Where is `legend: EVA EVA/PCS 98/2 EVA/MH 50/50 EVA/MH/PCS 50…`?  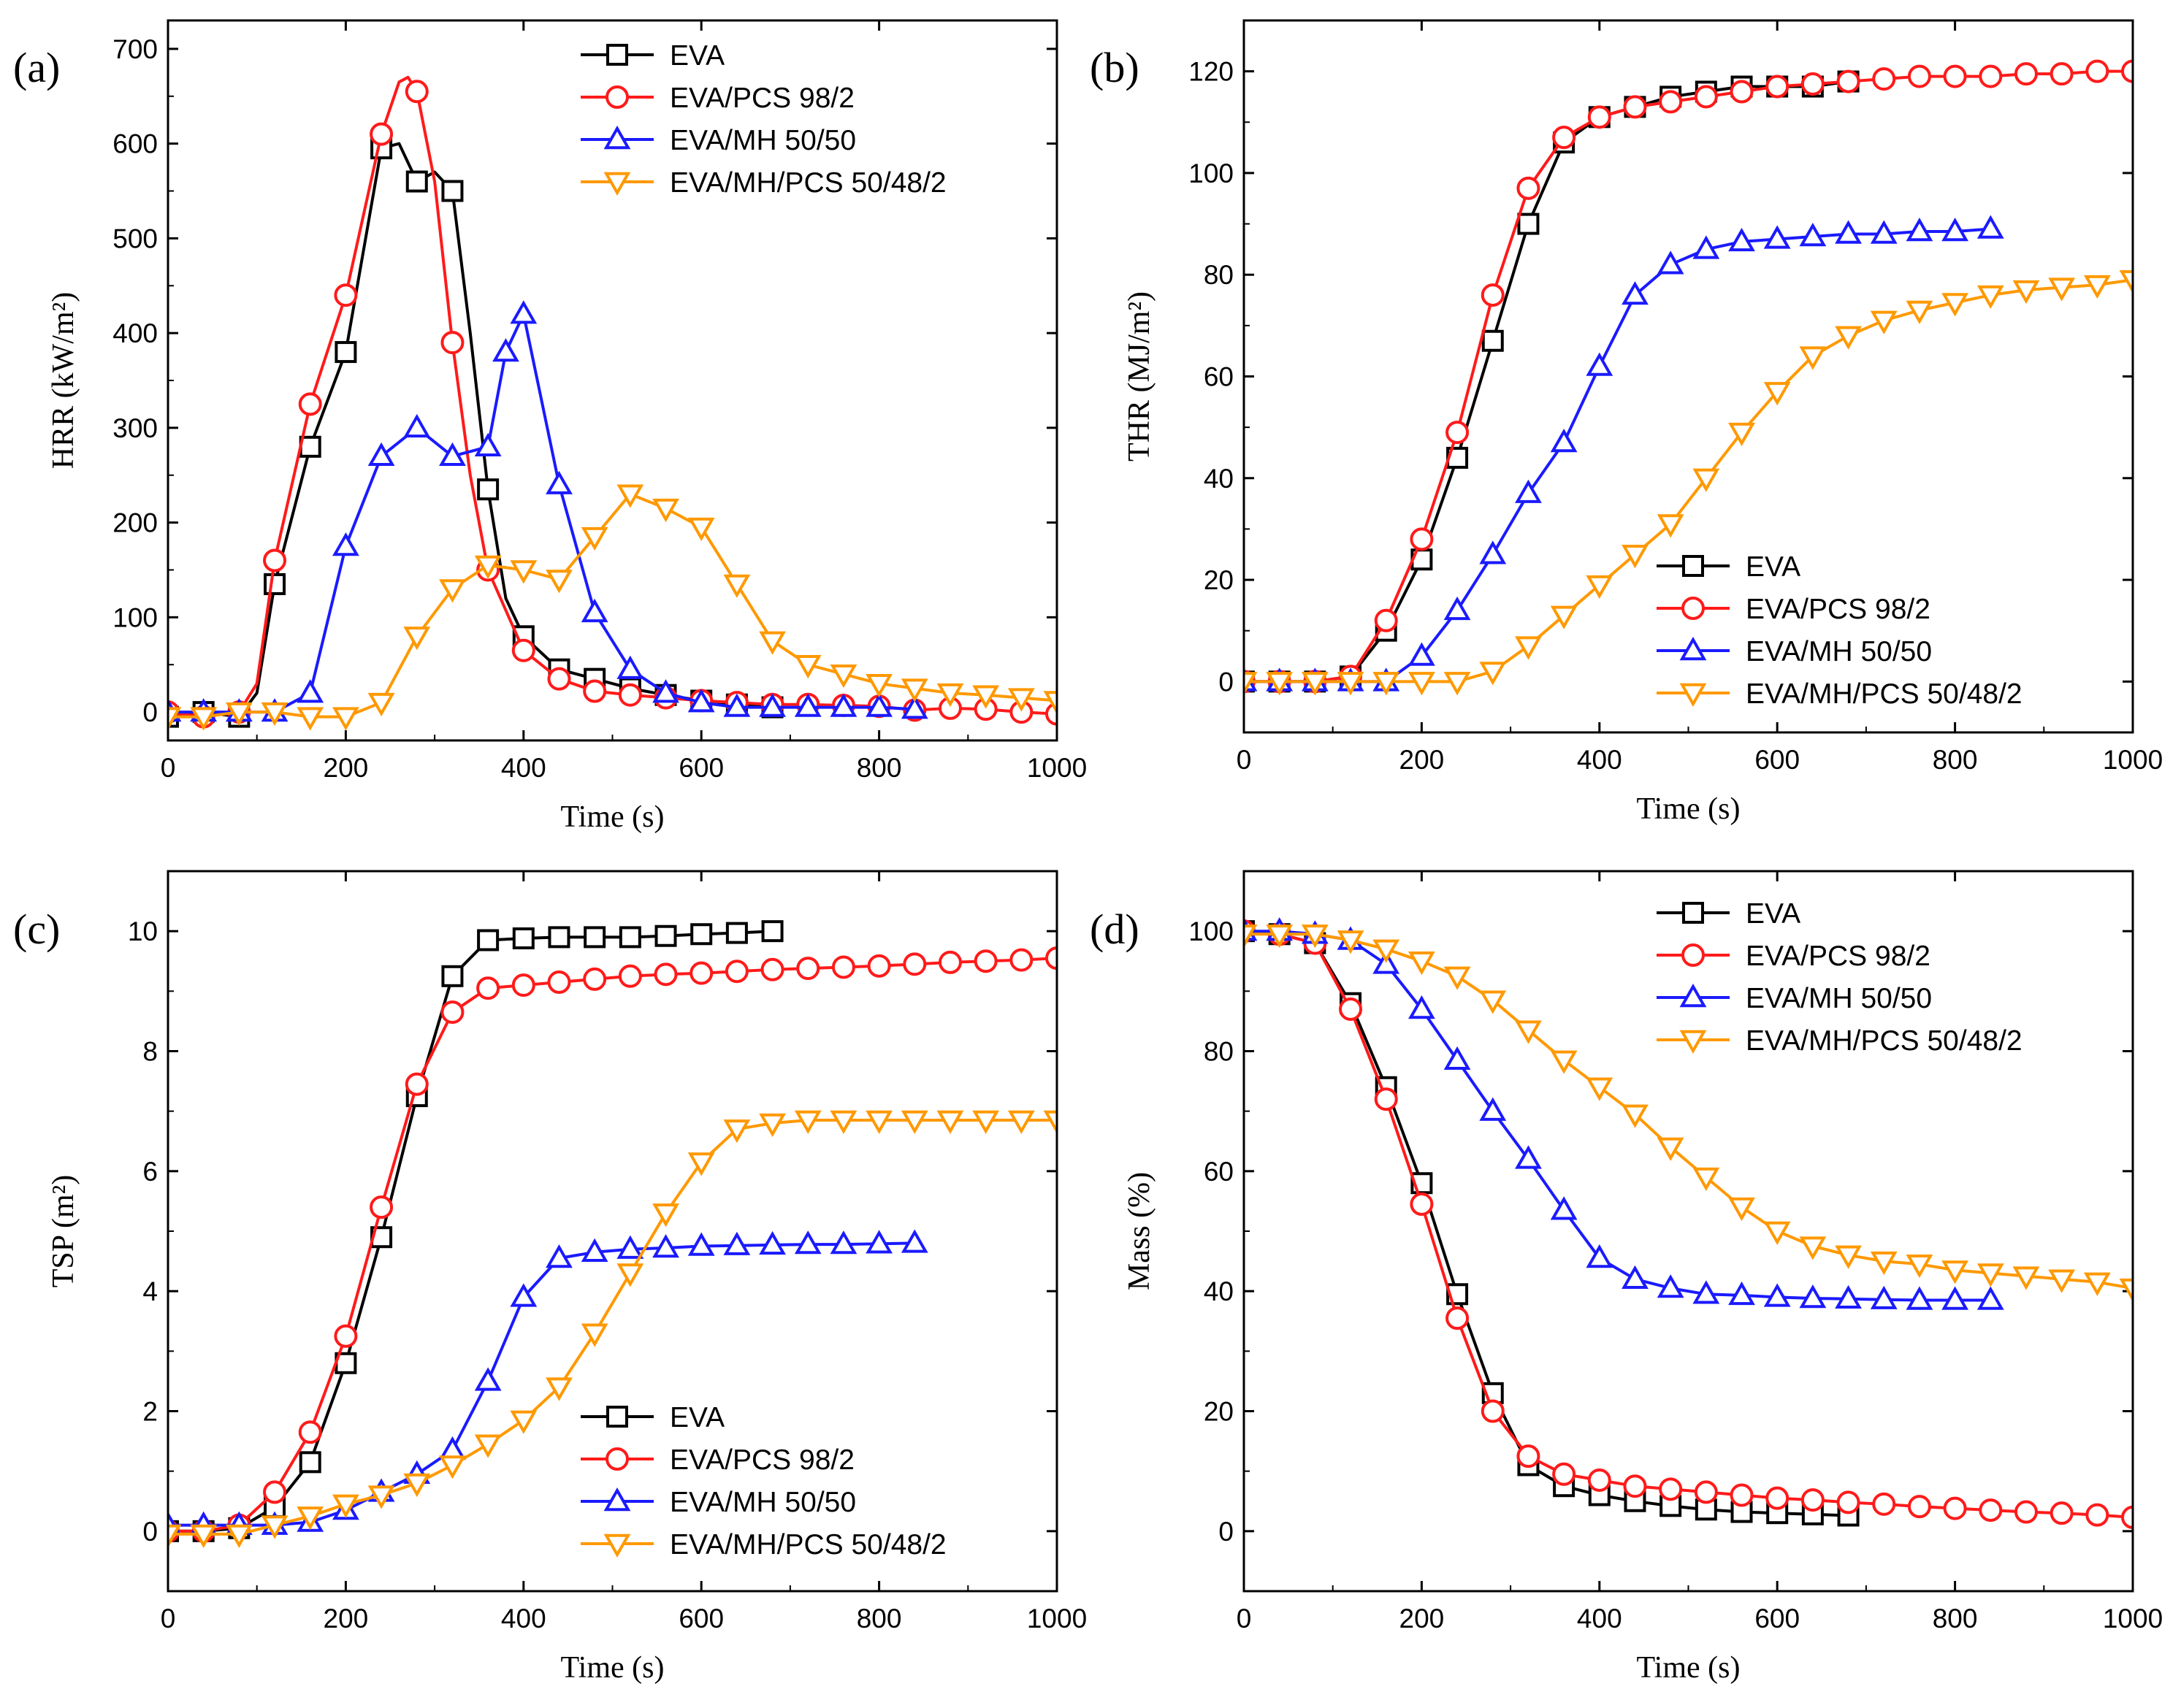
legend: EVA EVA/PCS 98/2 EVA/MH 50/50 EVA/MH/PCS 50… is located at coordinates (764, 1481).